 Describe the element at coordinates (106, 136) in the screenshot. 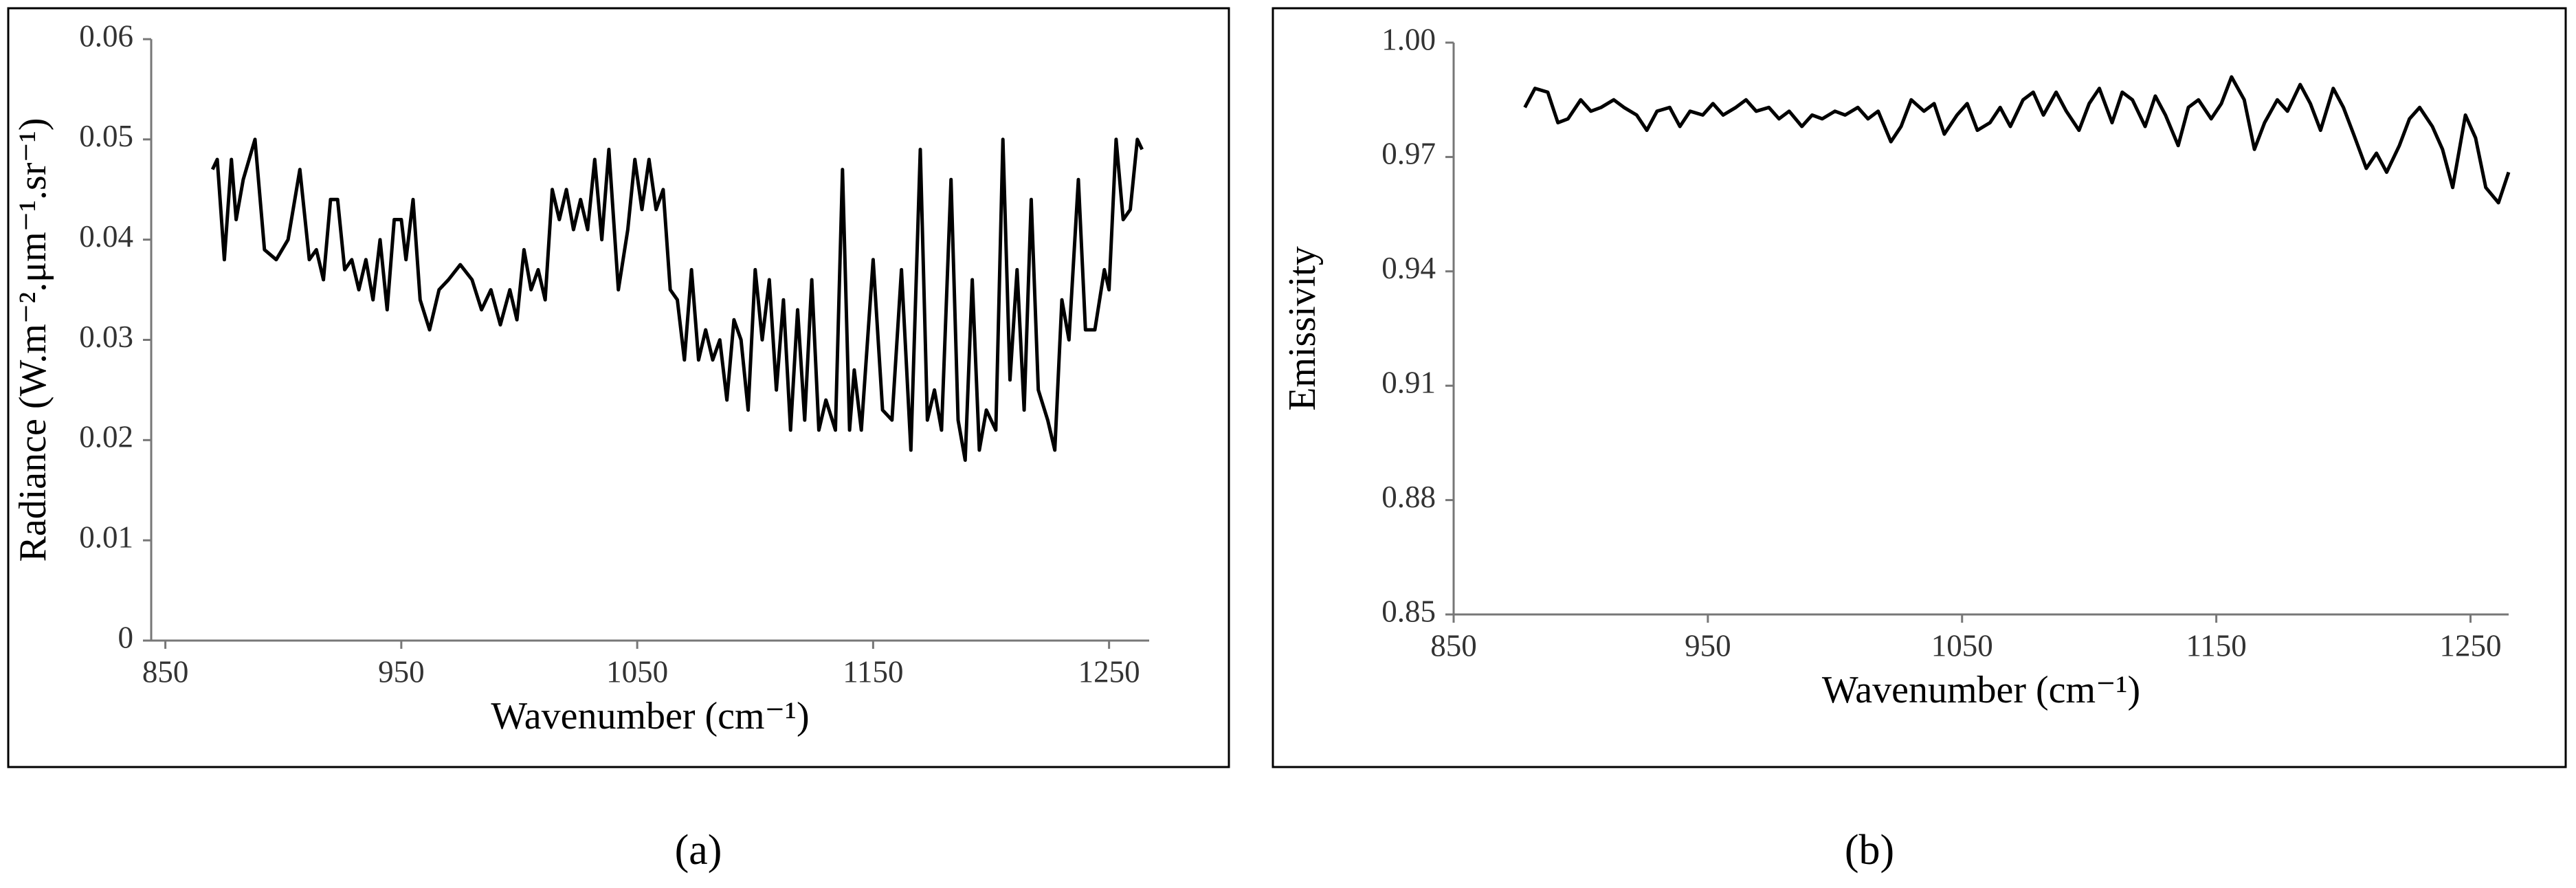

I see `y-tick-label: 0.05` at that location.